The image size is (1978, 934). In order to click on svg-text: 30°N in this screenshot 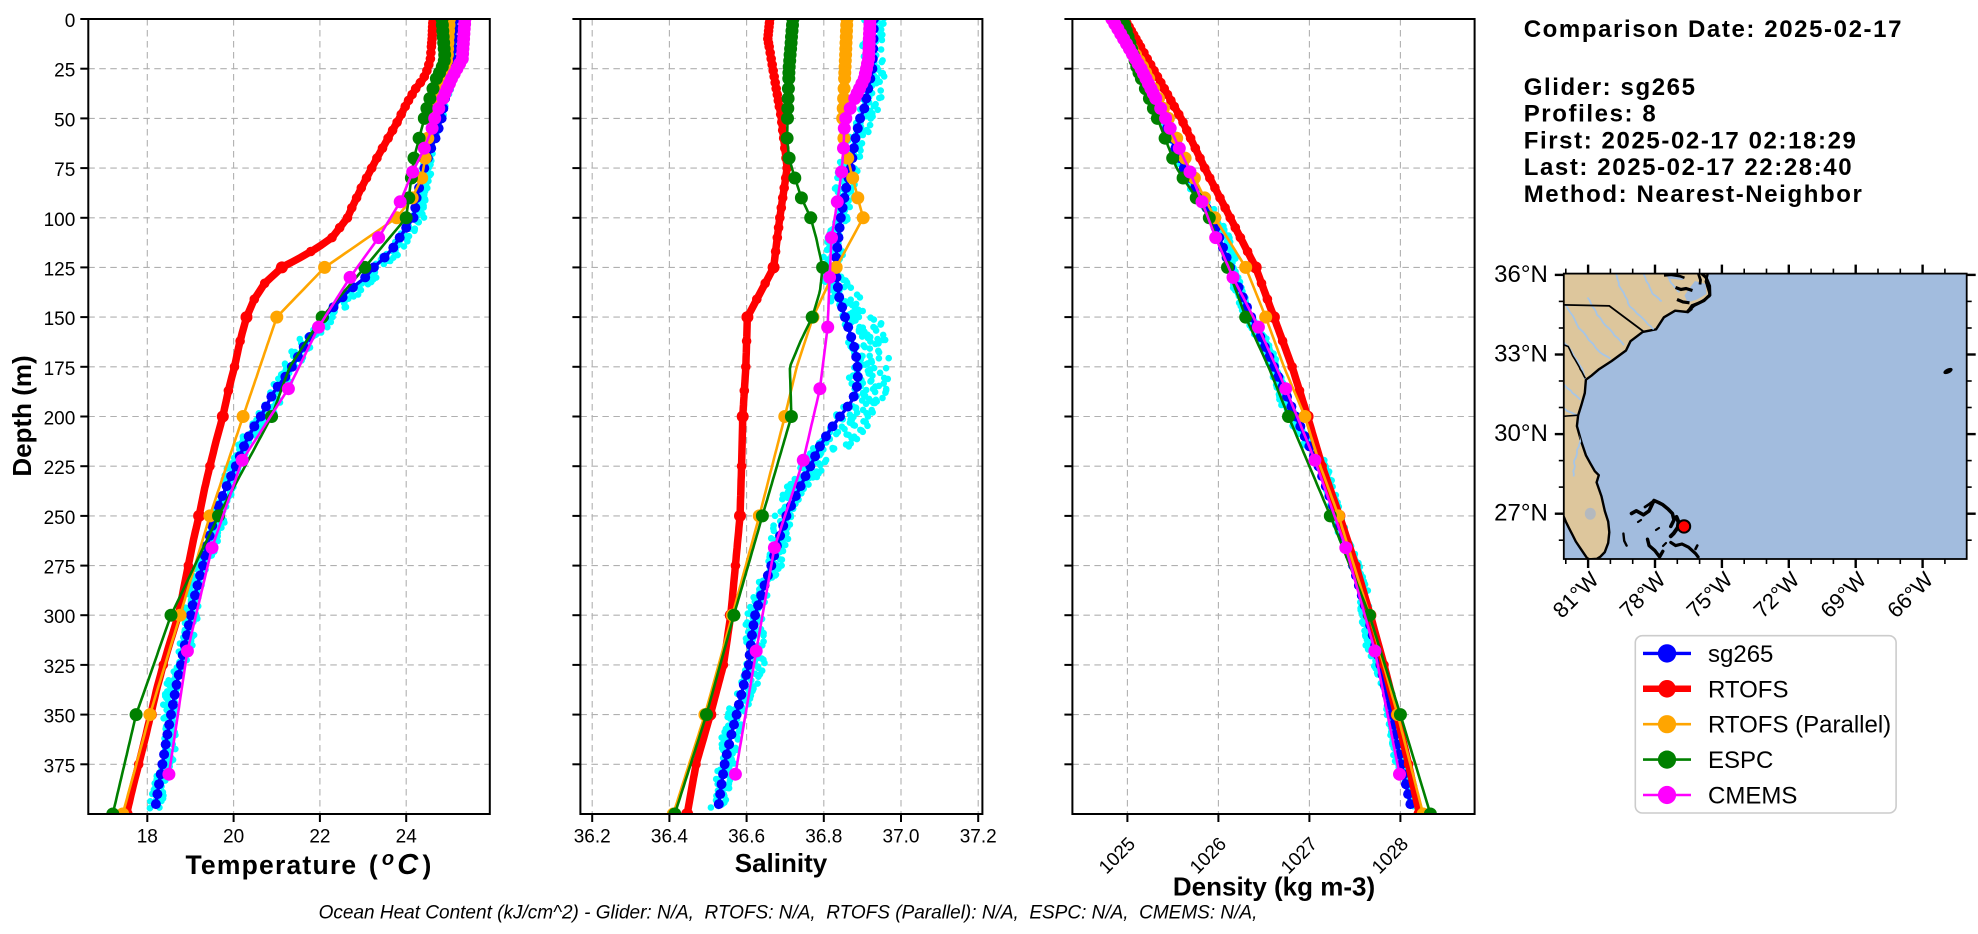, I will do `click(1521, 433)`.